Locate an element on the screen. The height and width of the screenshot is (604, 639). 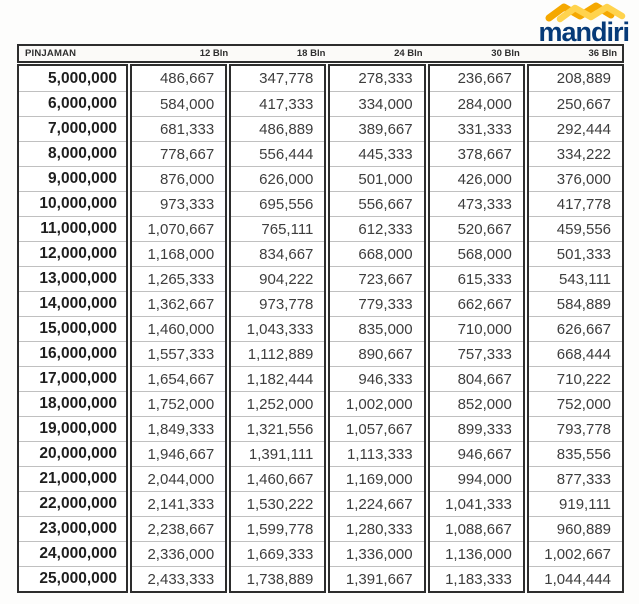
installment-cell: 584,889 is located at coordinates (575, 303).